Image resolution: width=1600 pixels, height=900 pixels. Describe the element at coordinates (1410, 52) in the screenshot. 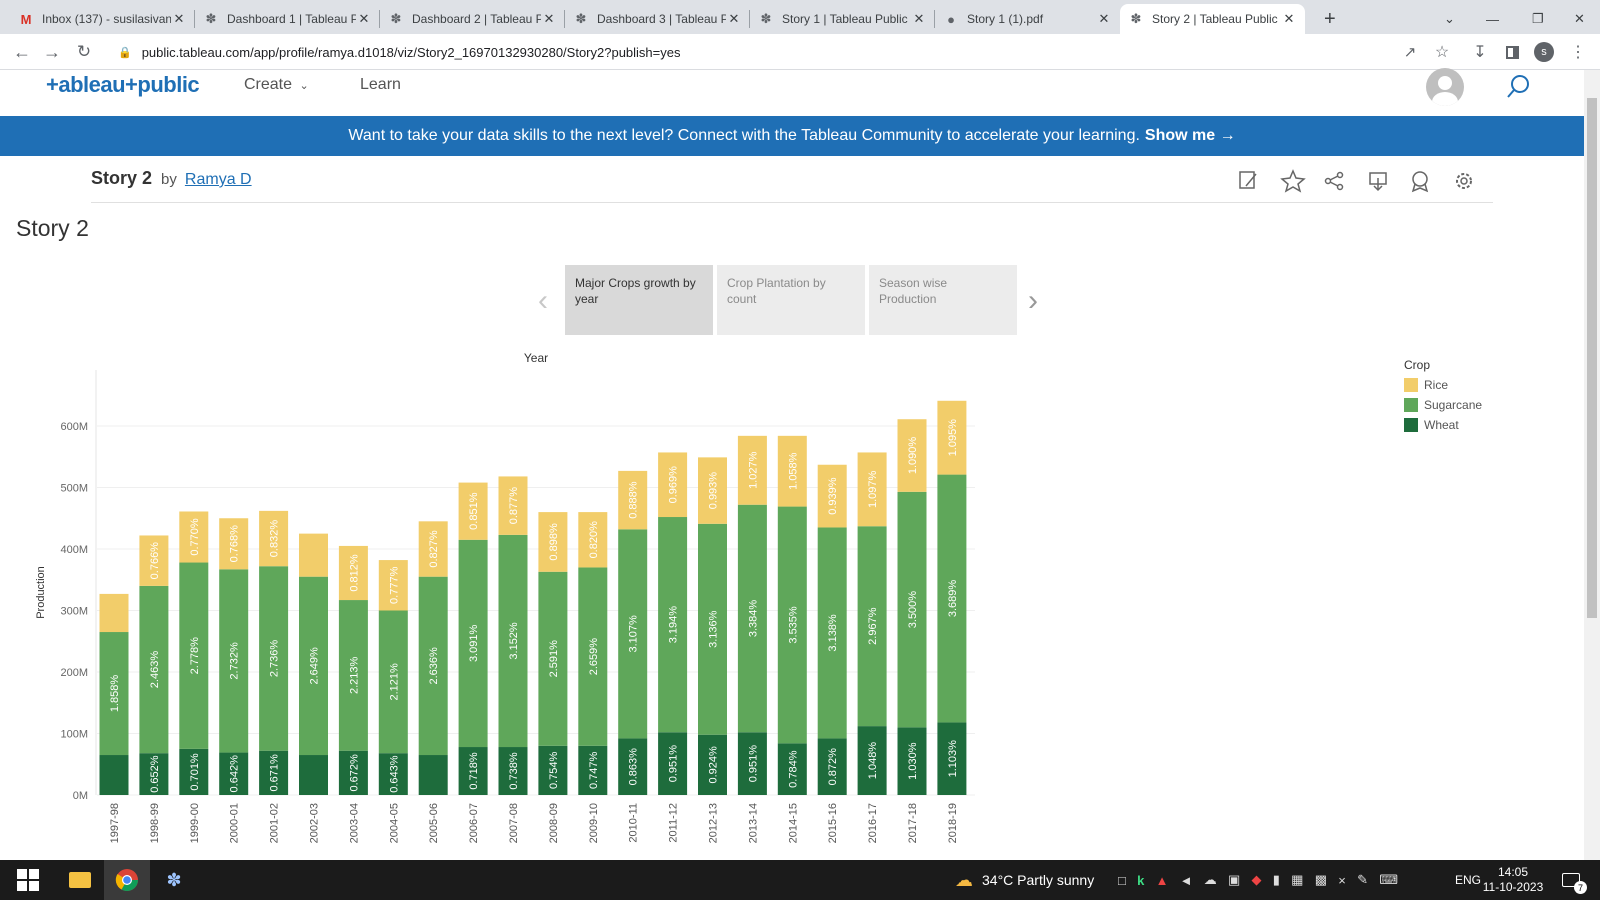

I see `share-page-icon: ↗` at that location.